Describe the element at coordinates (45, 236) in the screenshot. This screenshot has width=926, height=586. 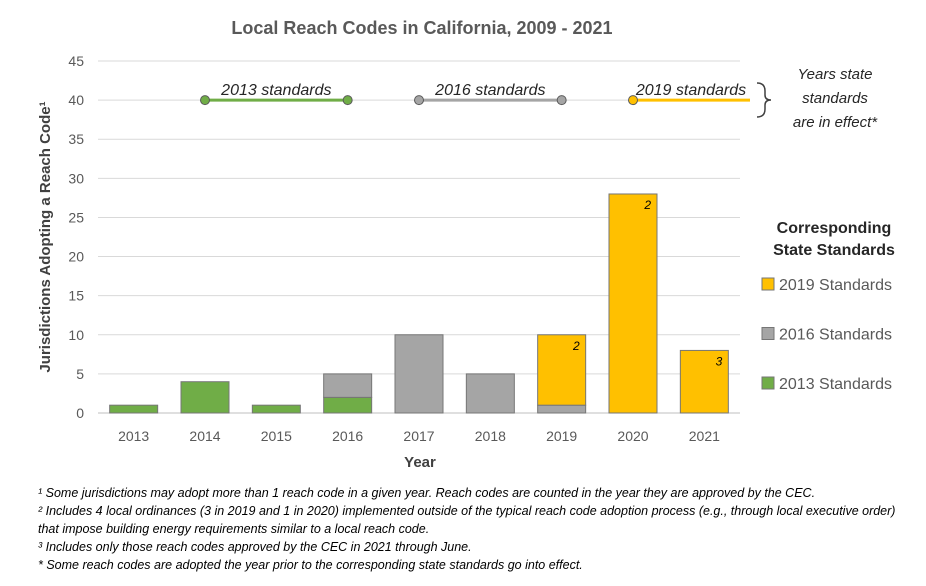
I see `y-axis-label: Jurisdictions Adopting a Reach Code¹` at that location.